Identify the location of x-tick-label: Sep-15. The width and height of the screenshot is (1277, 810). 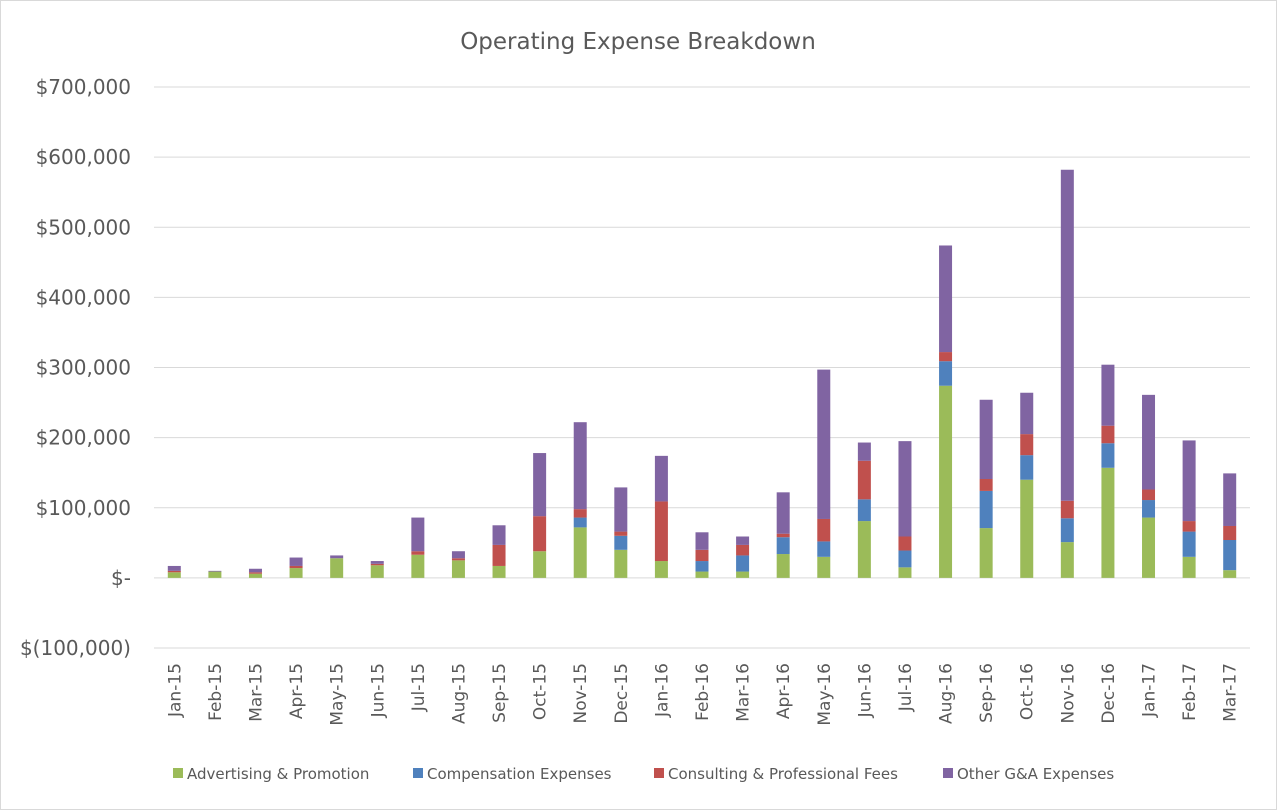
(500, 693).